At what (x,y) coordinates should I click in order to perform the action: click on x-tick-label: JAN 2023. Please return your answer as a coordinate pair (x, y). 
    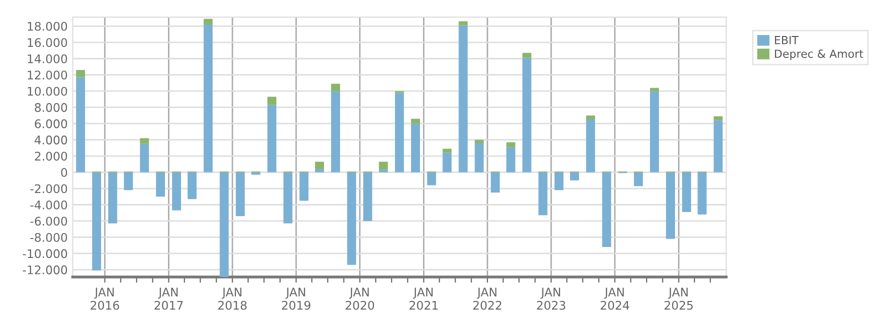
    Looking at the image, I should click on (551, 299).